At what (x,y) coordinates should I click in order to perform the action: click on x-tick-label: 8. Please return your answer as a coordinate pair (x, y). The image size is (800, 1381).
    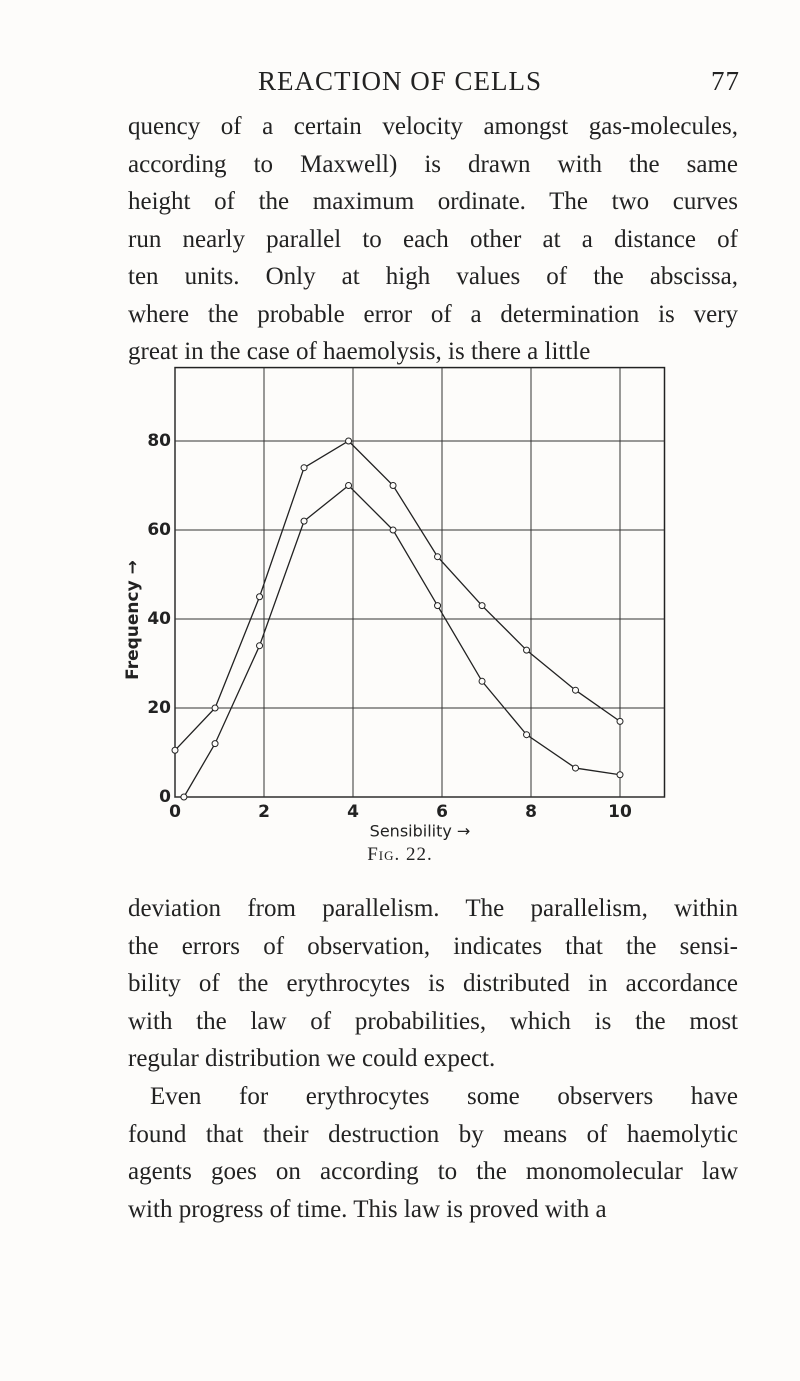
    Looking at the image, I should click on (531, 812).